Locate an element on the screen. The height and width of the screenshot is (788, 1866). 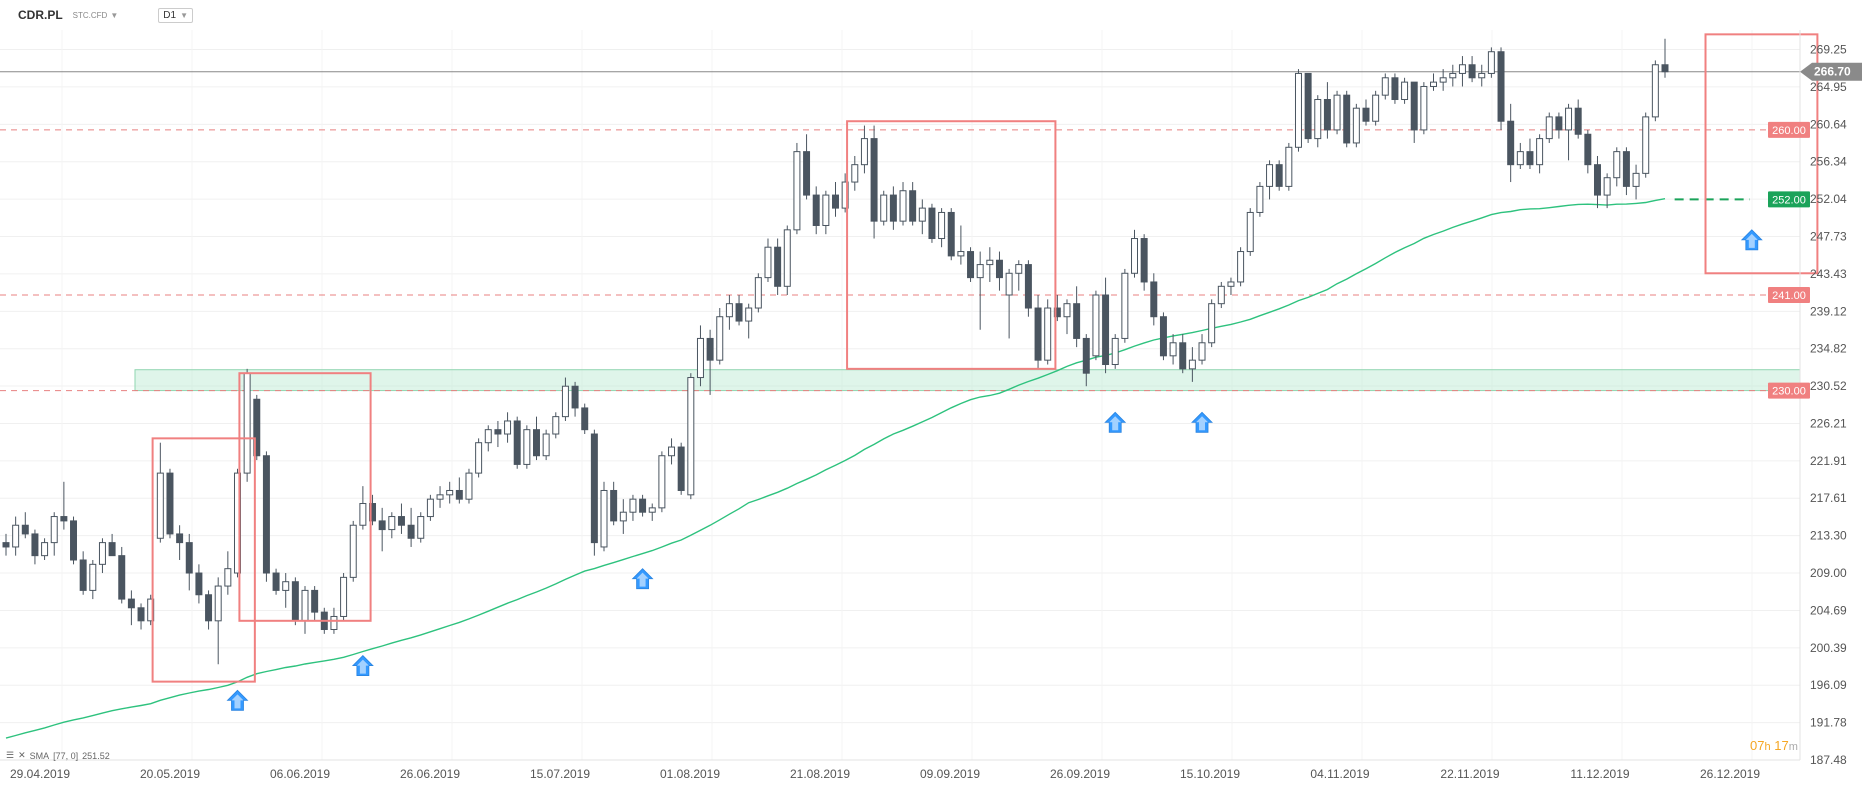
instrument-type-selector: STC.CFD ▼ is located at coordinates (96, 15).